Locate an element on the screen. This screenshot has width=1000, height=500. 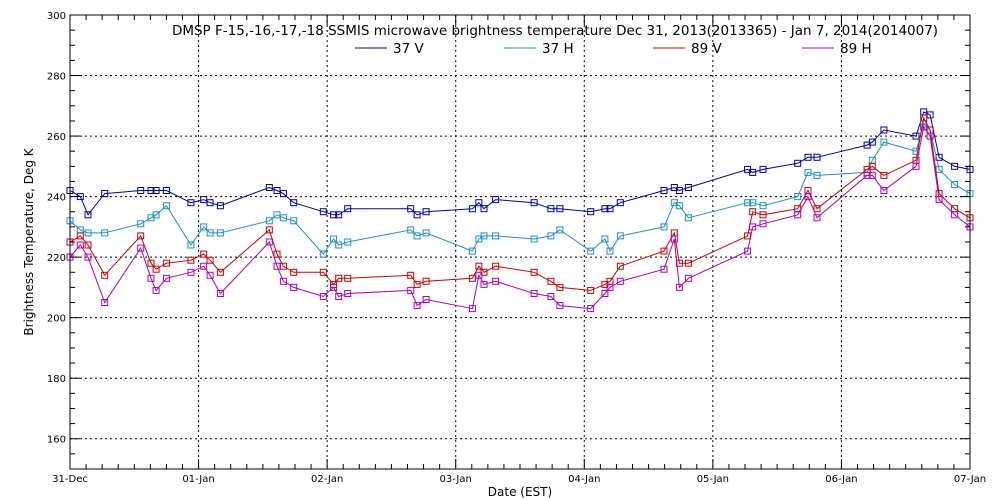
y-tick-label: 220 is located at coordinates (56, 258).